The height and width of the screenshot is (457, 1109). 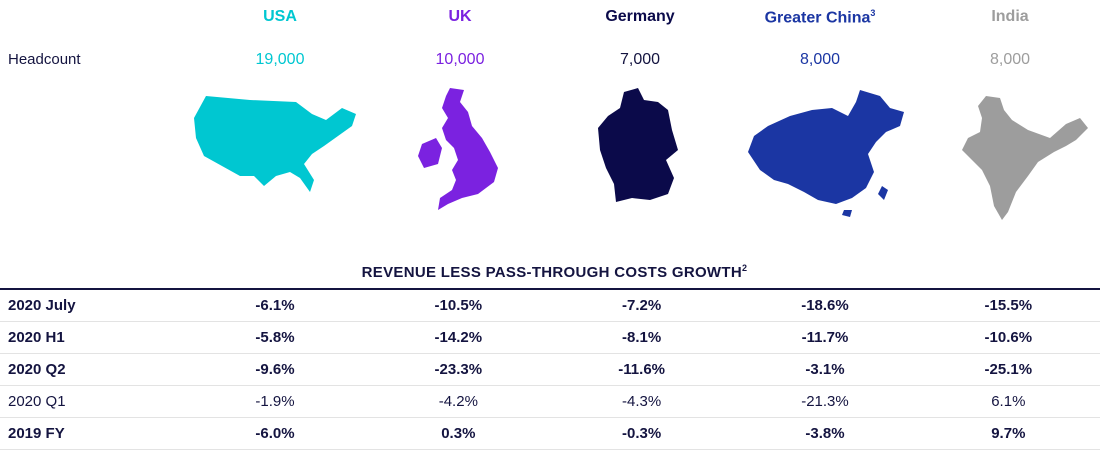 I want to click on country-name: USA, so click(x=280, y=16).